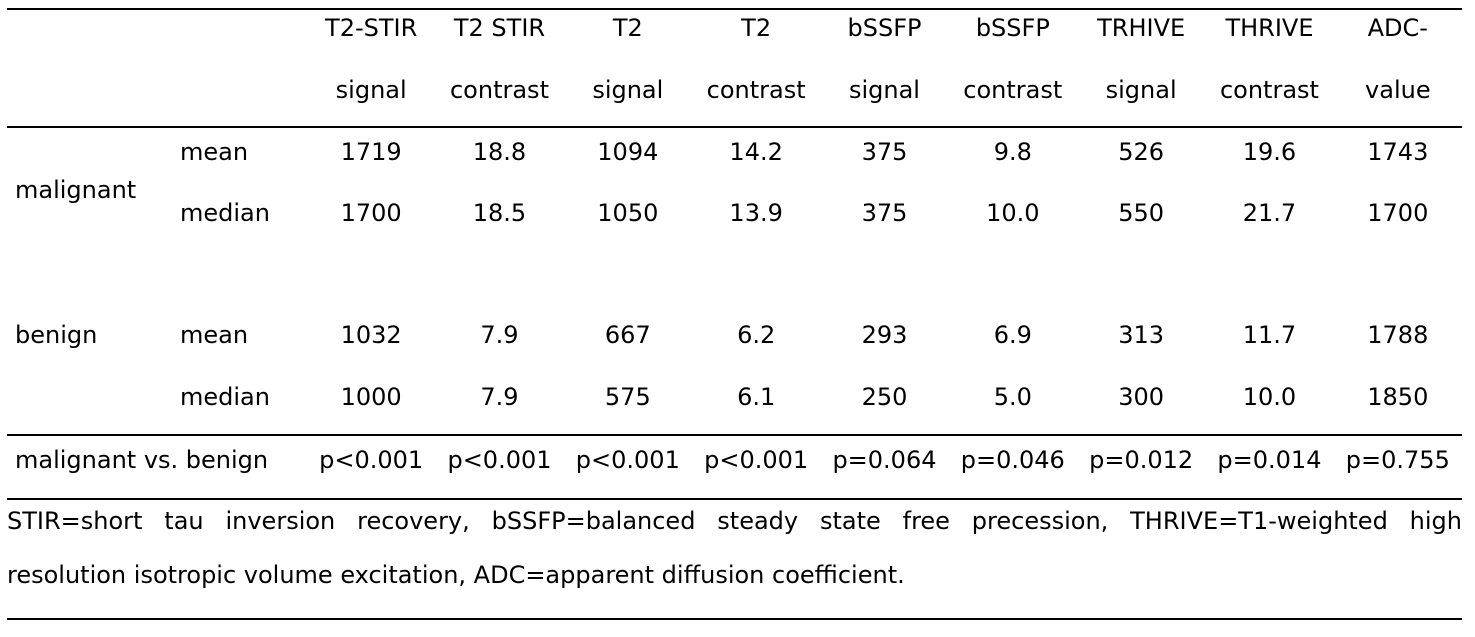  What do you see at coordinates (1398, 68) in the screenshot?
I see `header-cell-adc-value: ADC- value` at bounding box center [1398, 68].